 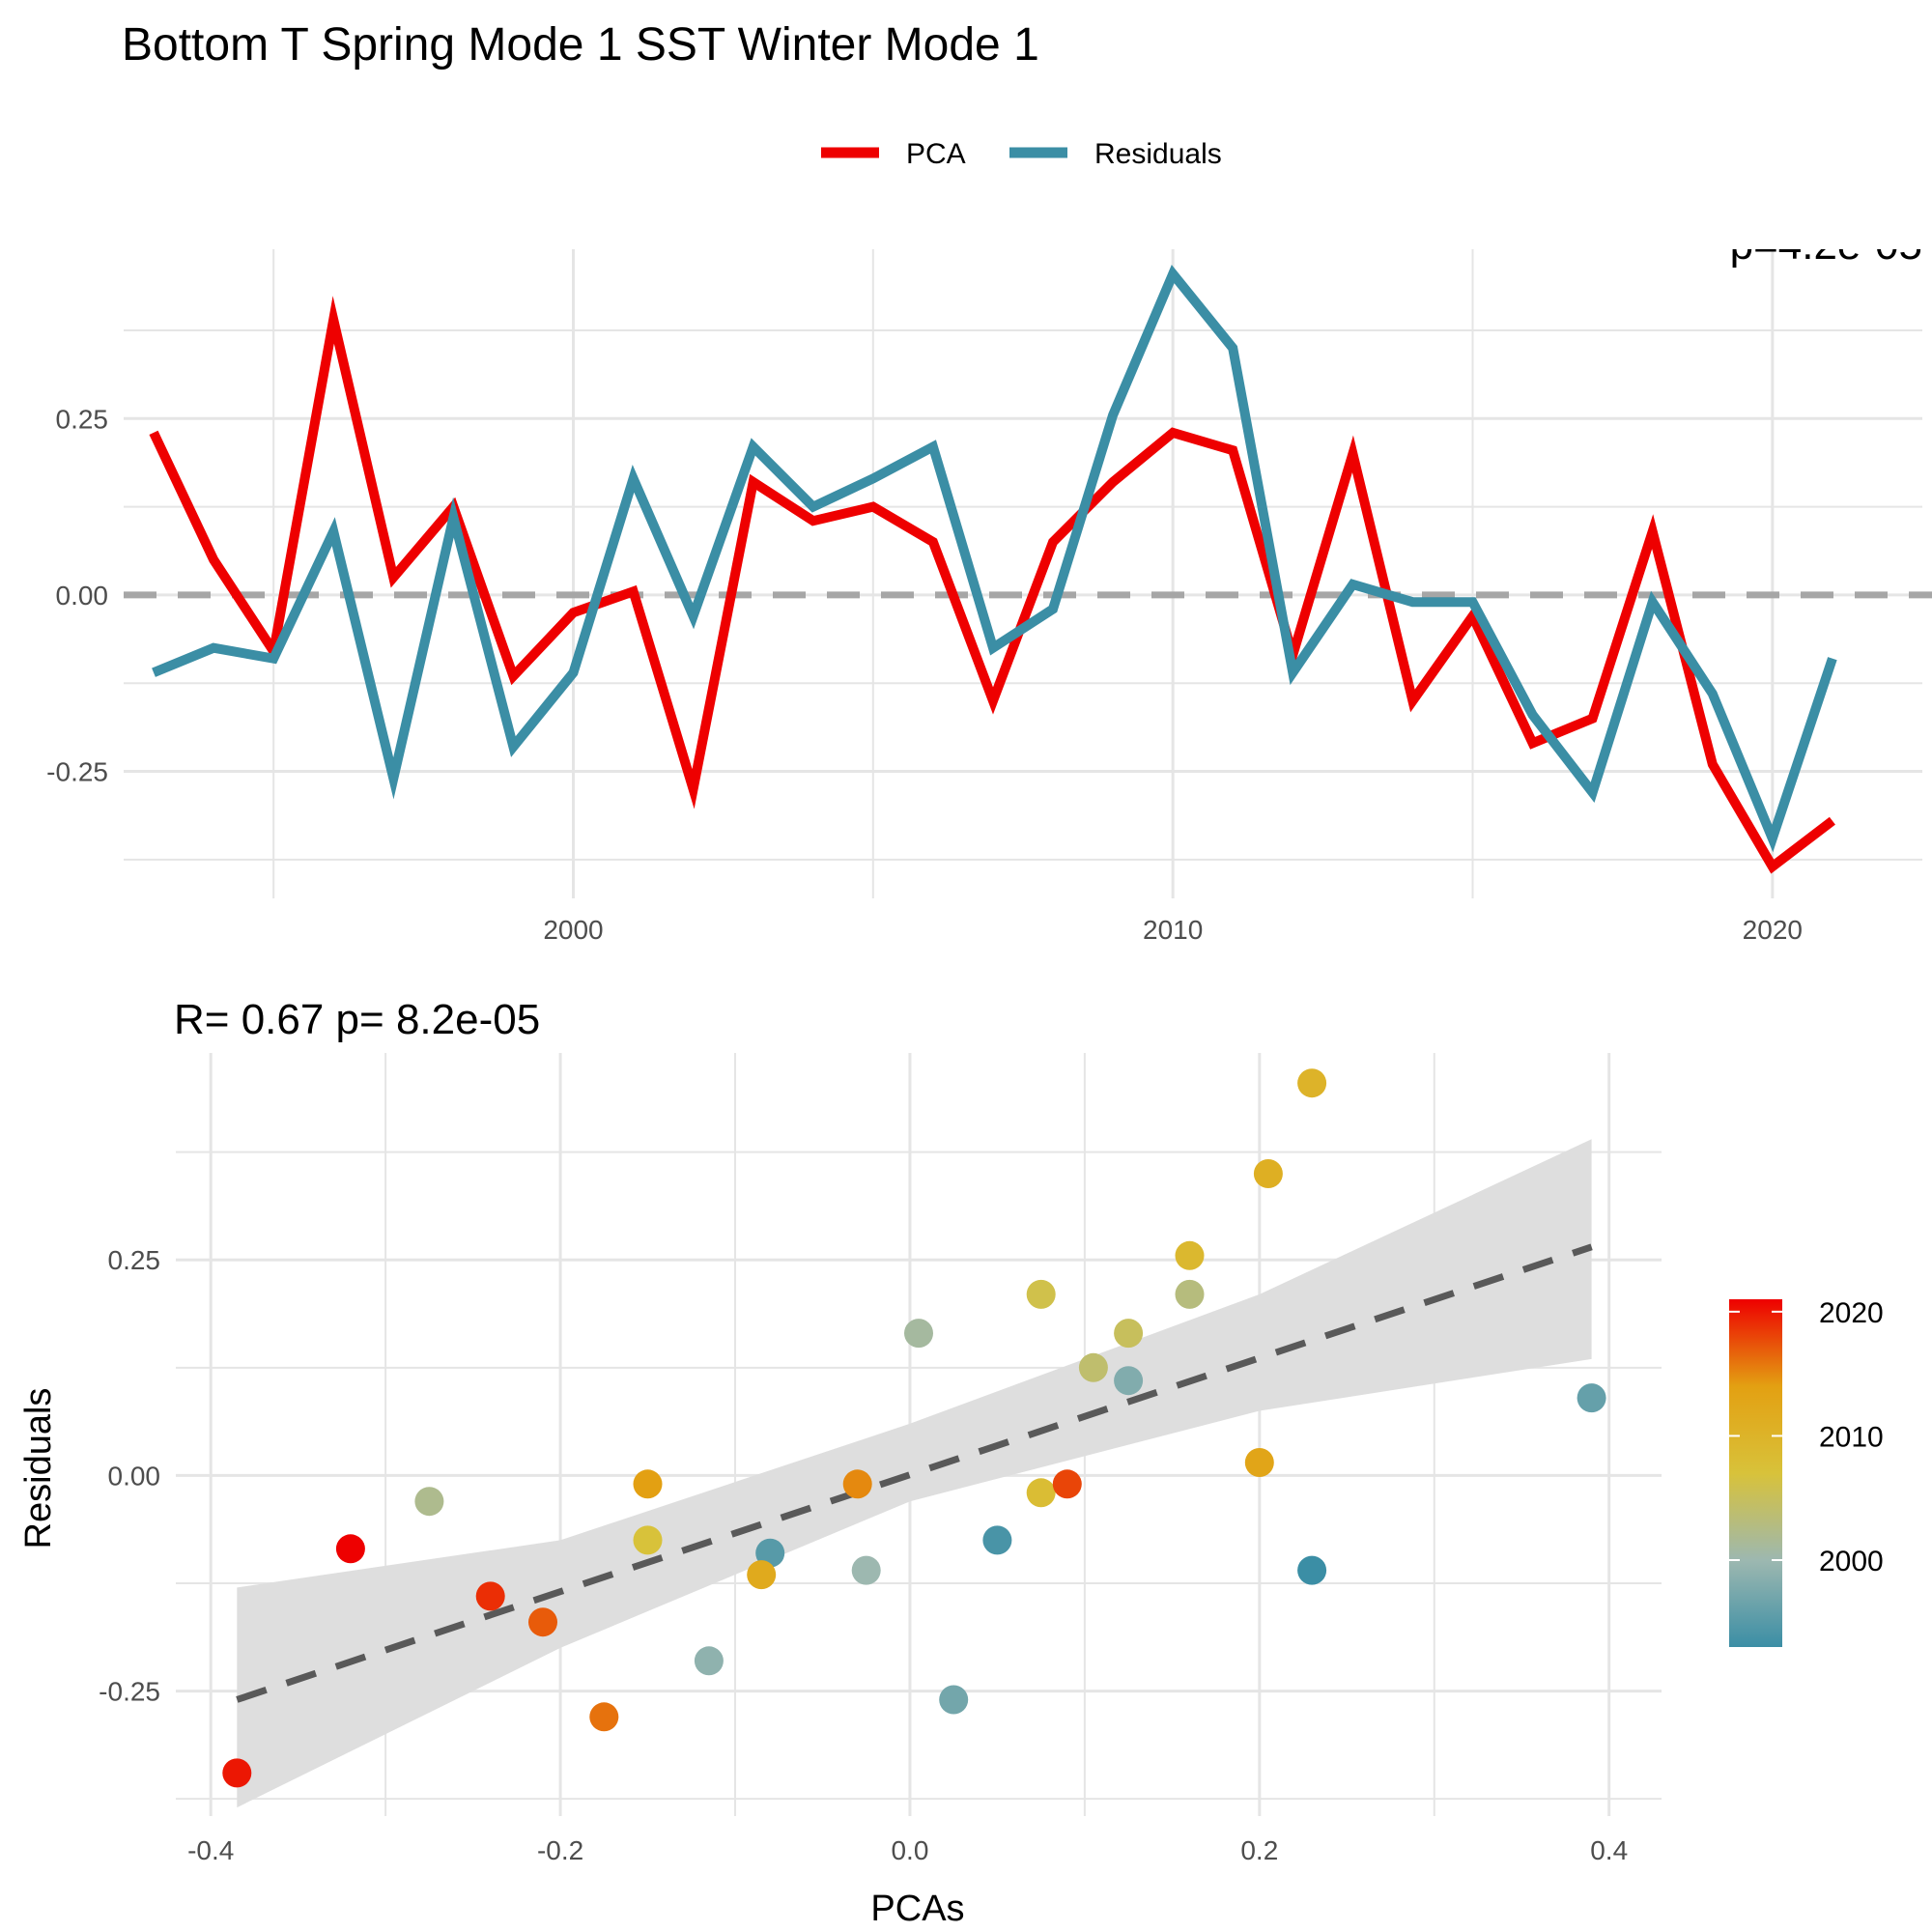 I want to click on scatter-y-tick-label: 0.25, so click(x=134, y=1260).